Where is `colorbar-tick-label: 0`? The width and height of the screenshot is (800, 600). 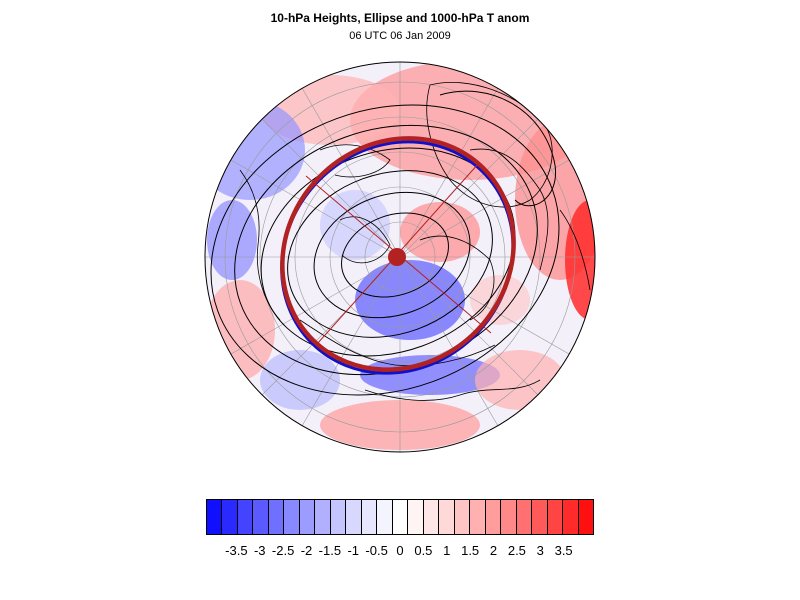 colorbar-tick-label: 0 is located at coordinates (400, 550).